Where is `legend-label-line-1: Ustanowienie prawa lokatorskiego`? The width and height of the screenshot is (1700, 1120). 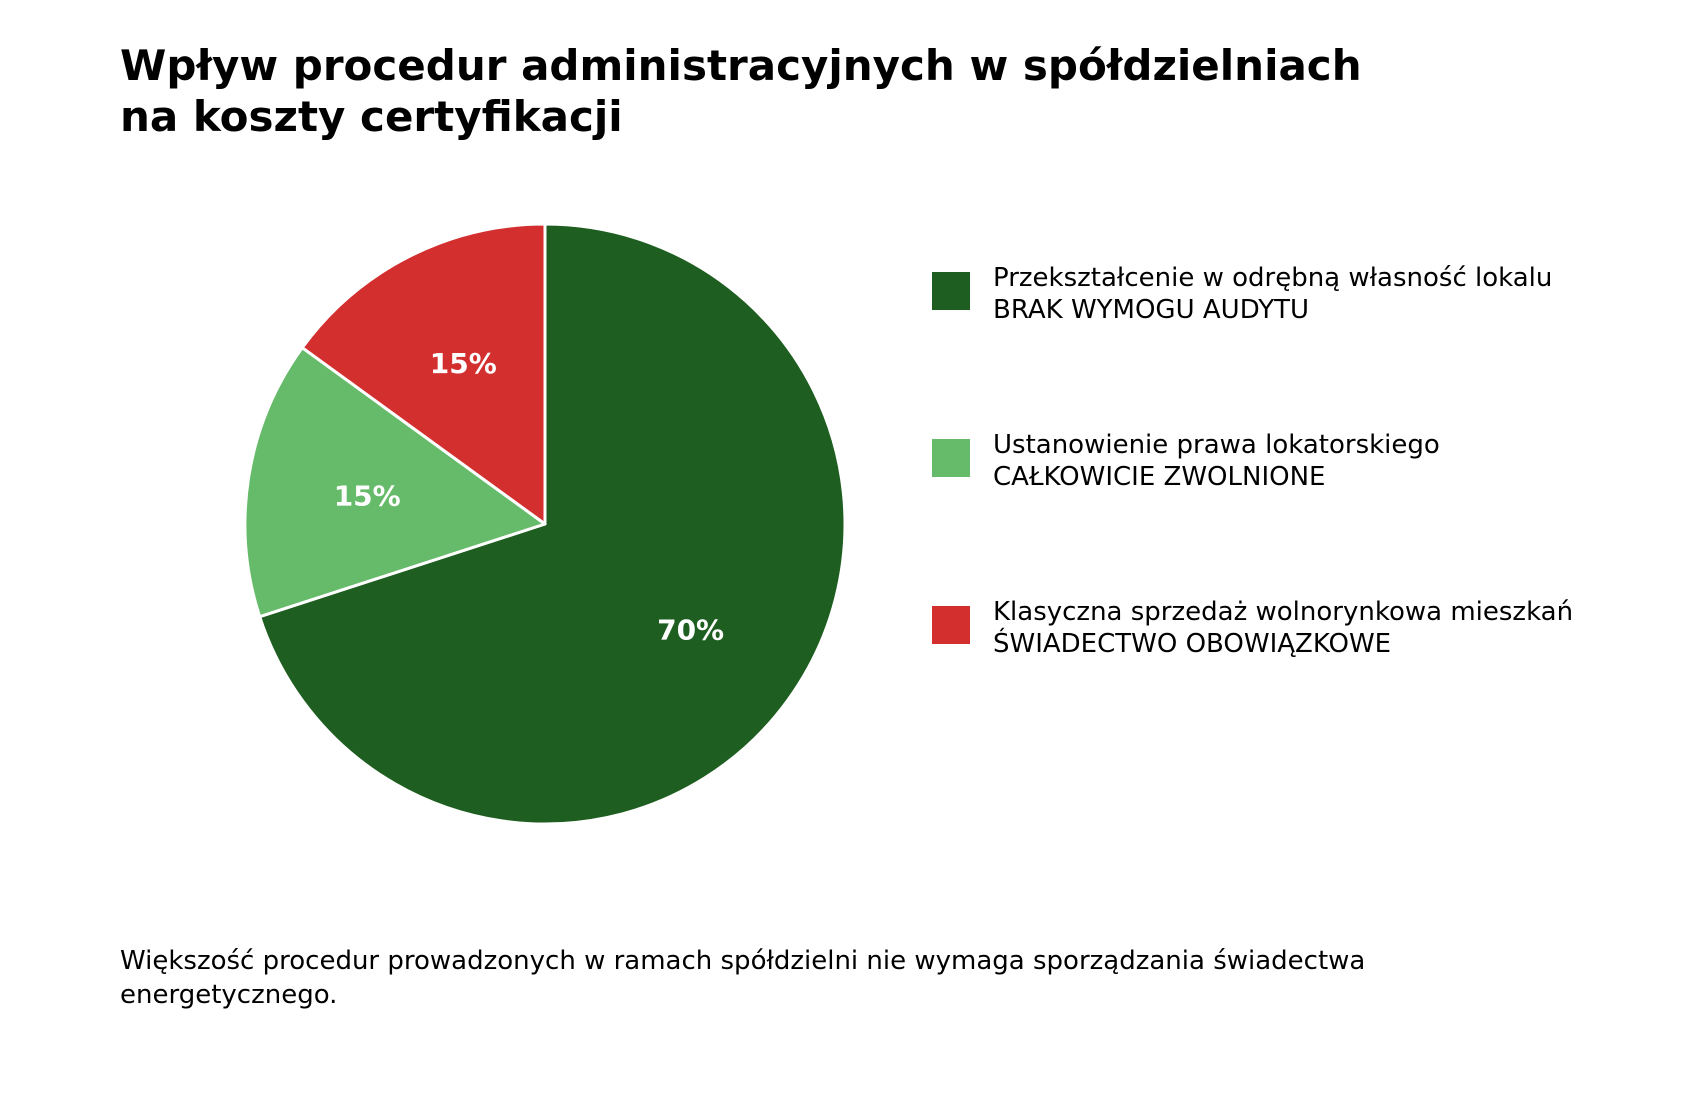 legend-label-line-1: Ustanowienie prawa lokatorskiego is located at coordinates (1216, 445).